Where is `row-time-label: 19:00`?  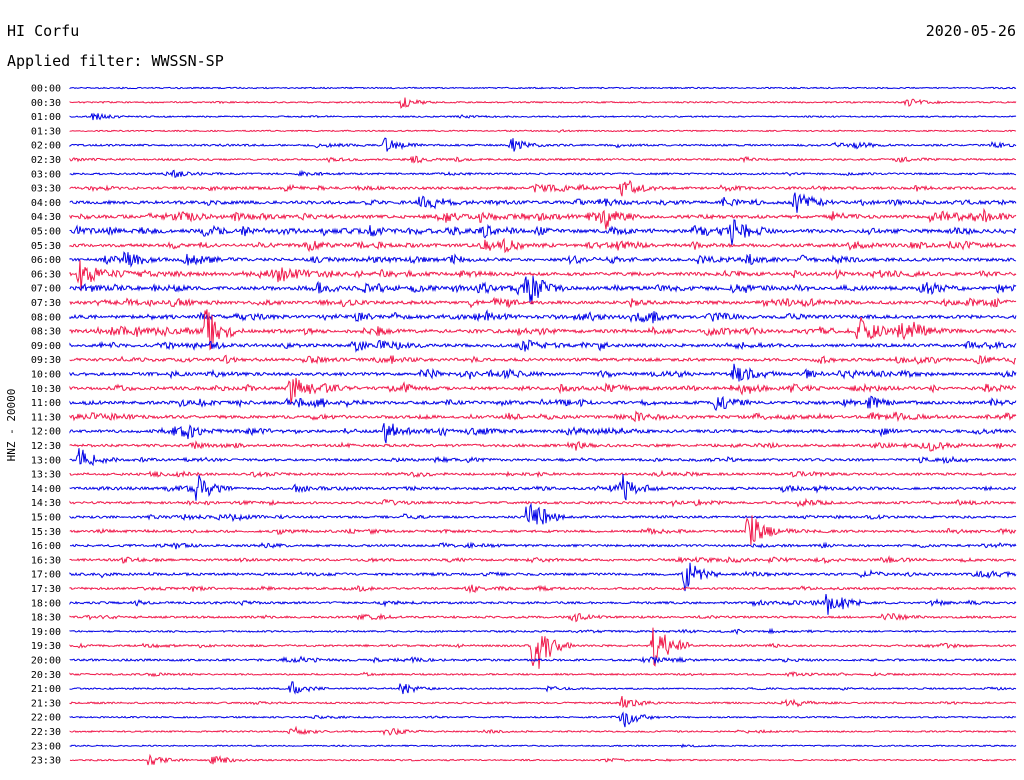 row-time-label: 19:00 is located at coordinates (46, 632).